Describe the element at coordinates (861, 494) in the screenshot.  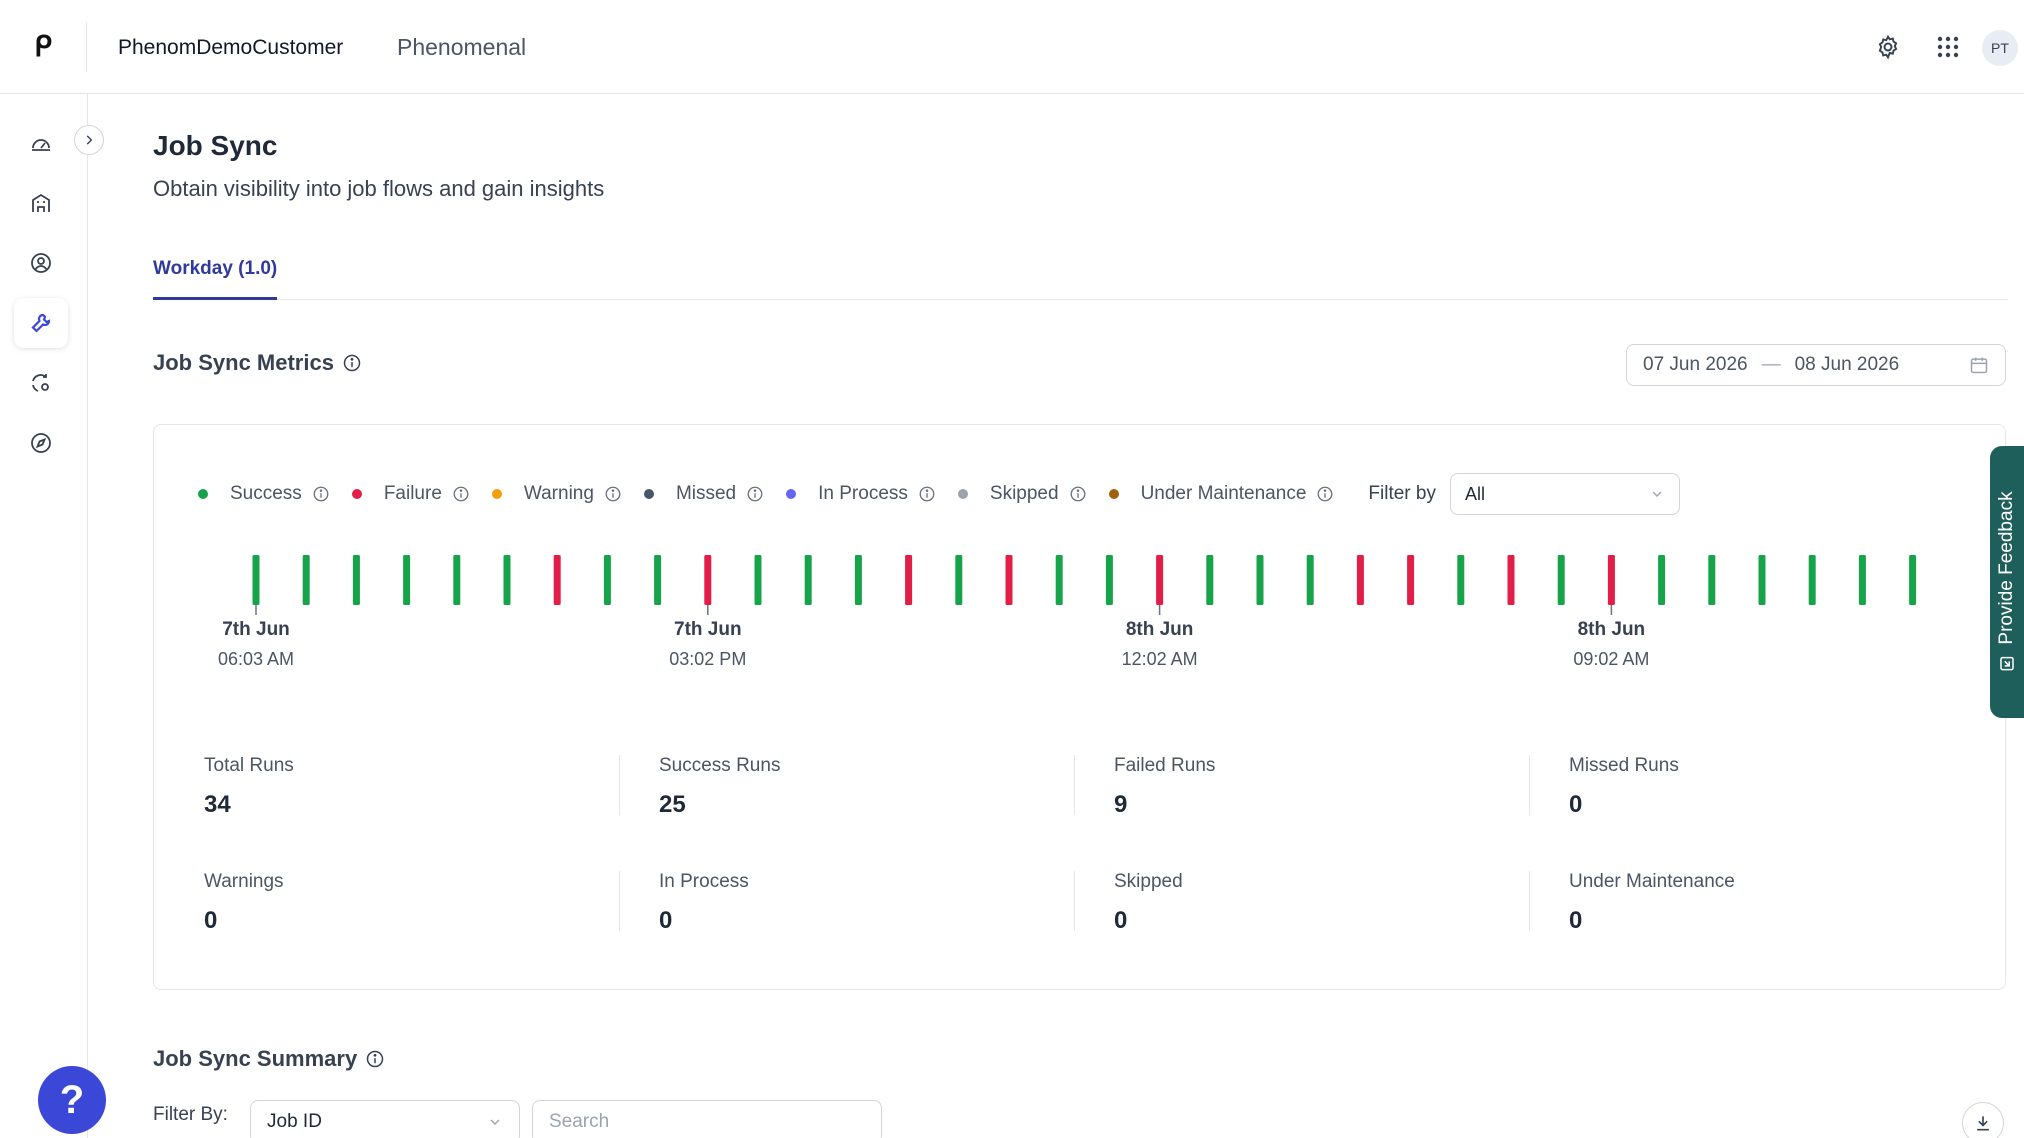
I see `legend-item-in-process: In Process` at that location.